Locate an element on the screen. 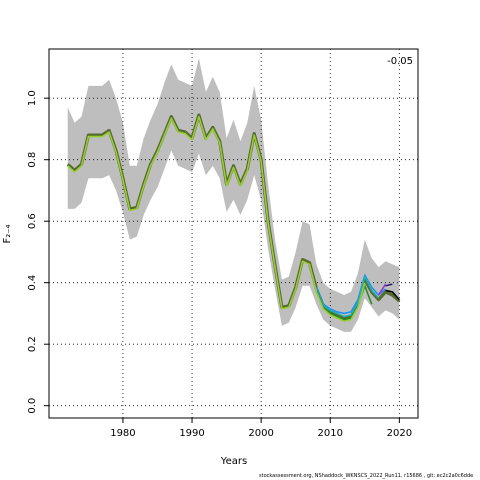 This screenshot has width=480, height=480. x-tick-label: 2000 is located at coordinates (260, 433).